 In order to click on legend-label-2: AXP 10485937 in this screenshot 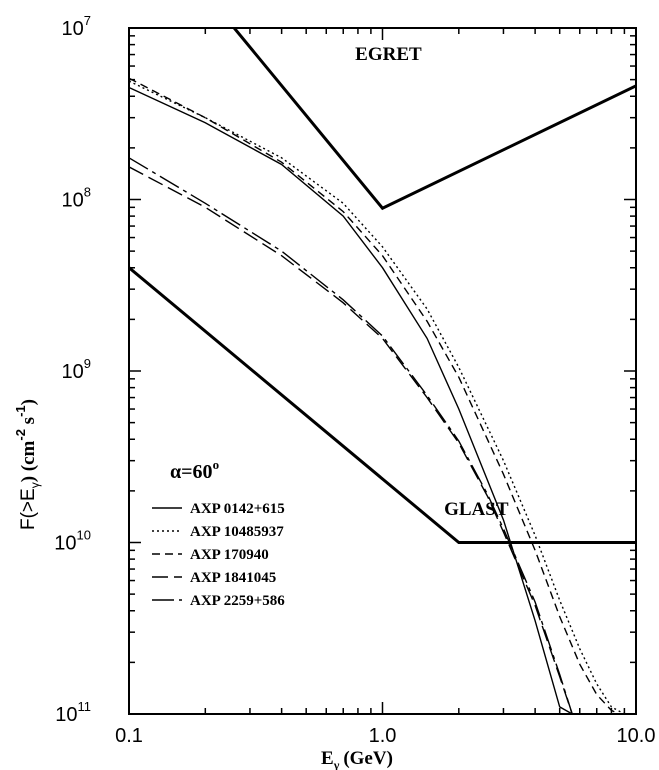, I will do `click(237, 532)`.